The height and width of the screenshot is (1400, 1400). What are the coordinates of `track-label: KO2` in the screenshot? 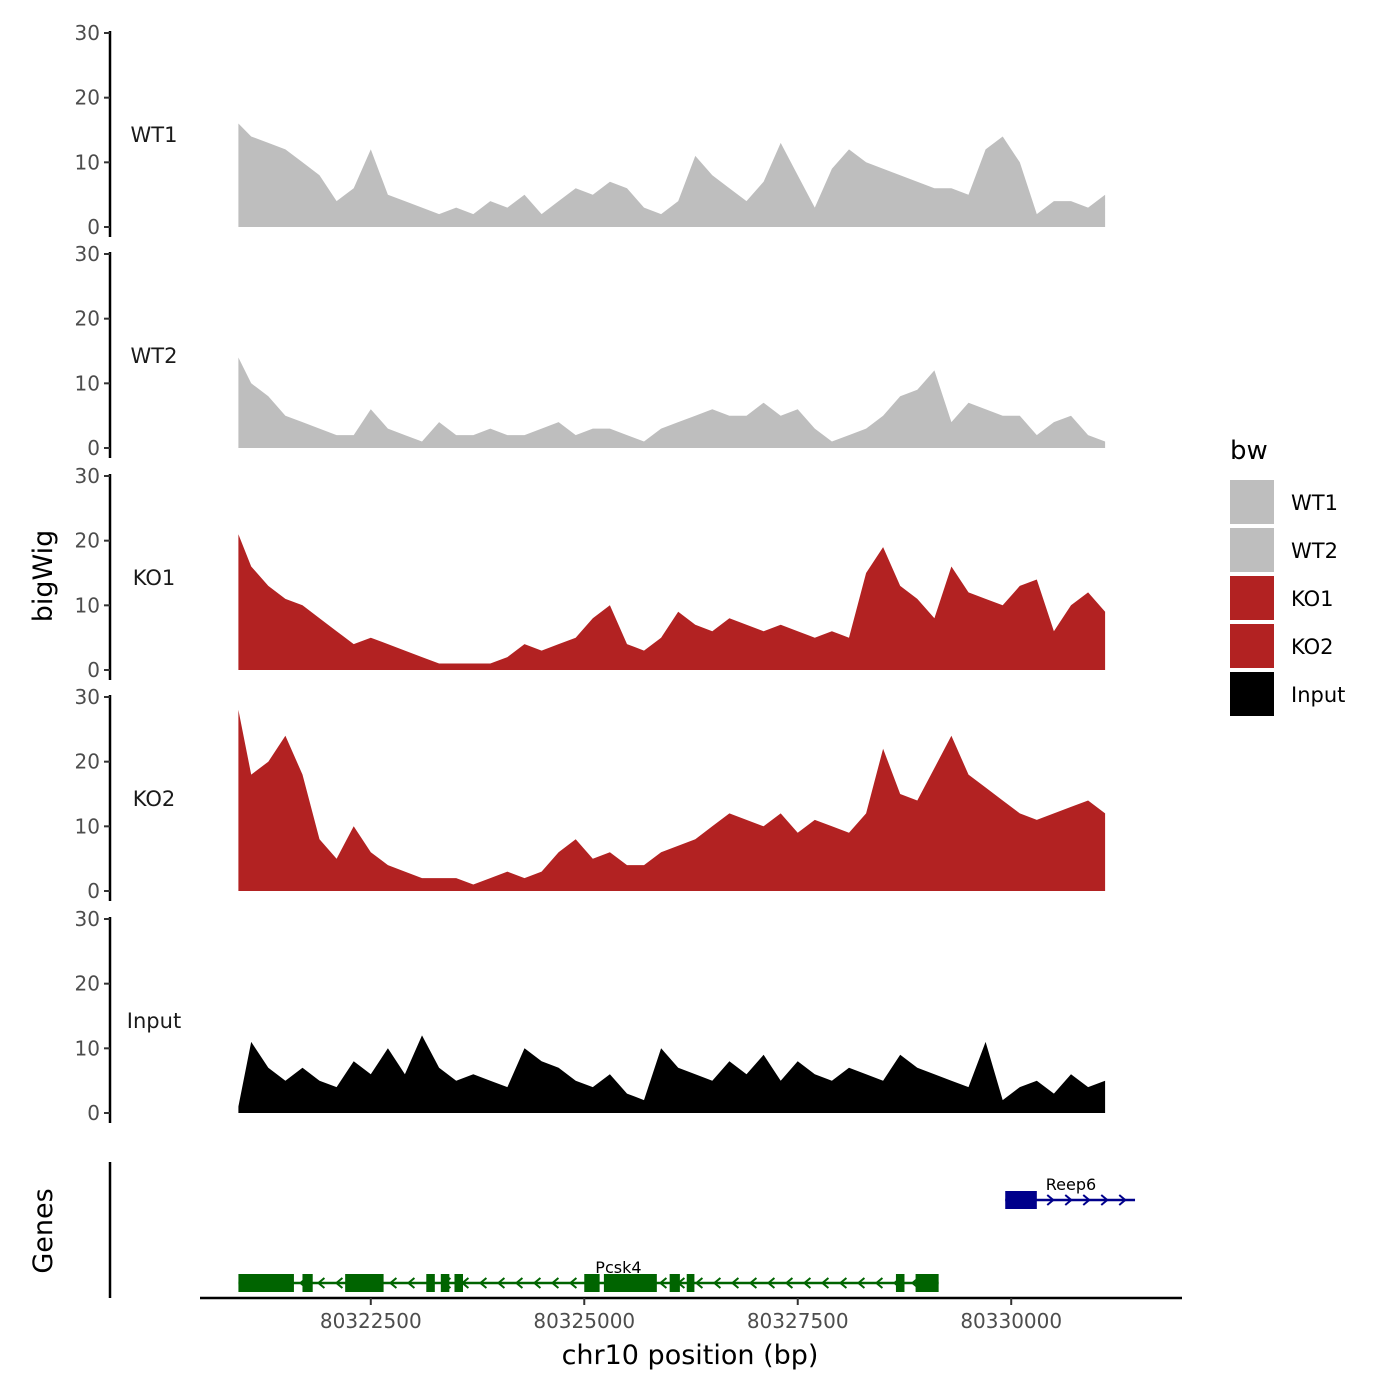 It's located at (154, 799).